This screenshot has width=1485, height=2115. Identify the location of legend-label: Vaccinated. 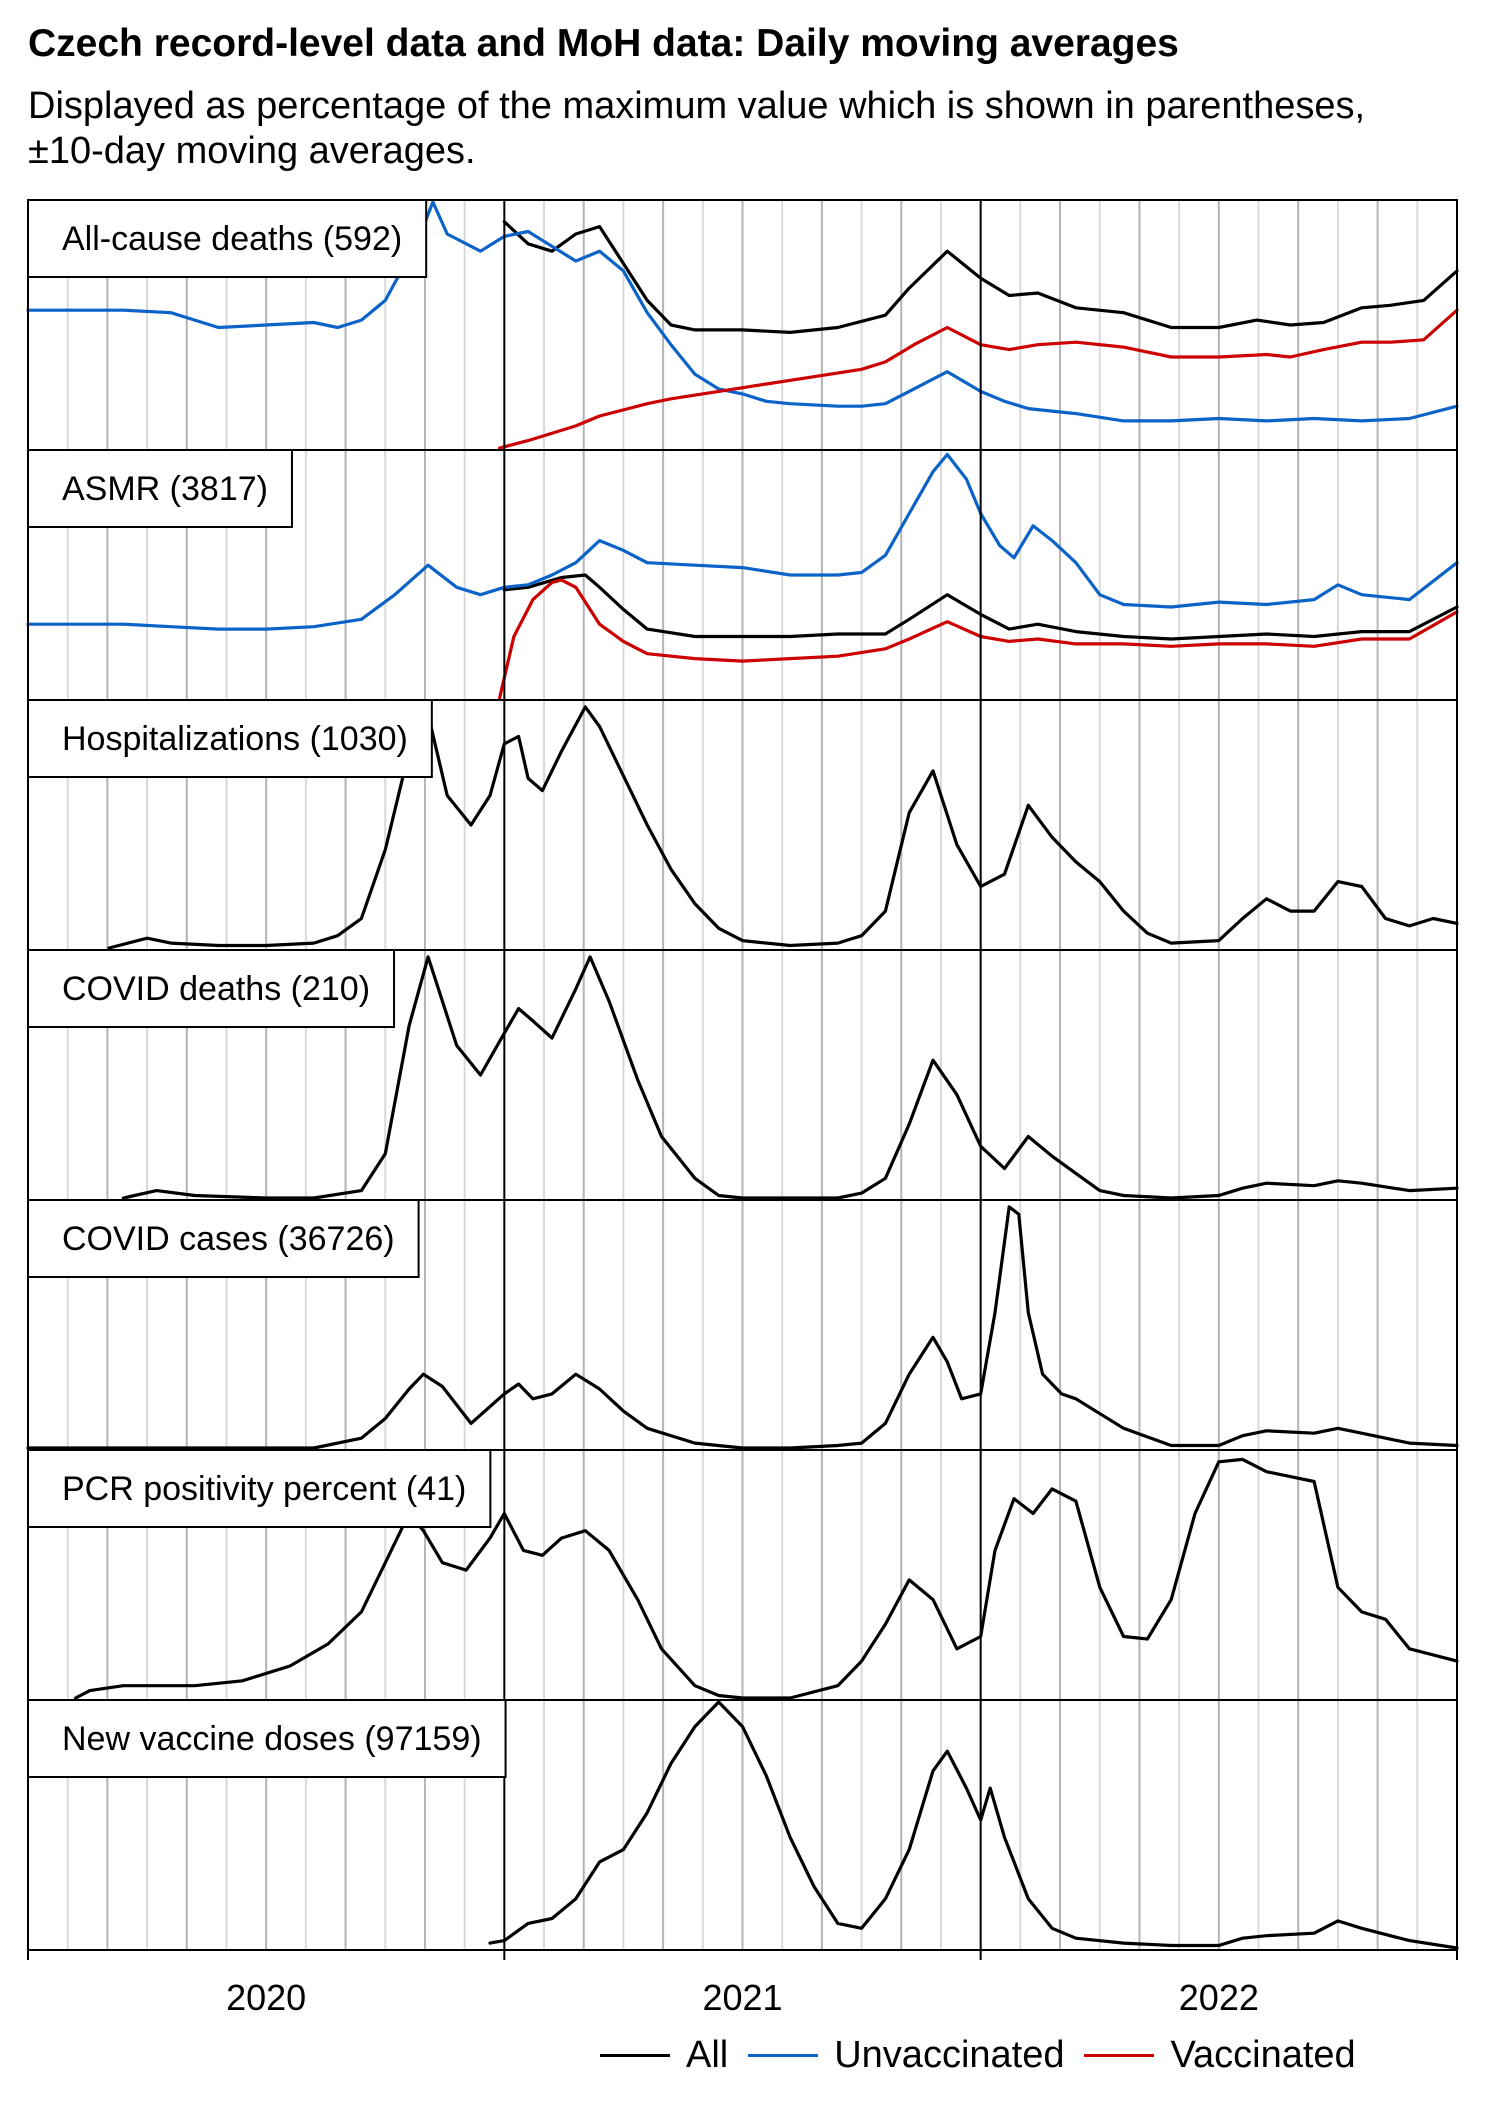
(1263, 2055).